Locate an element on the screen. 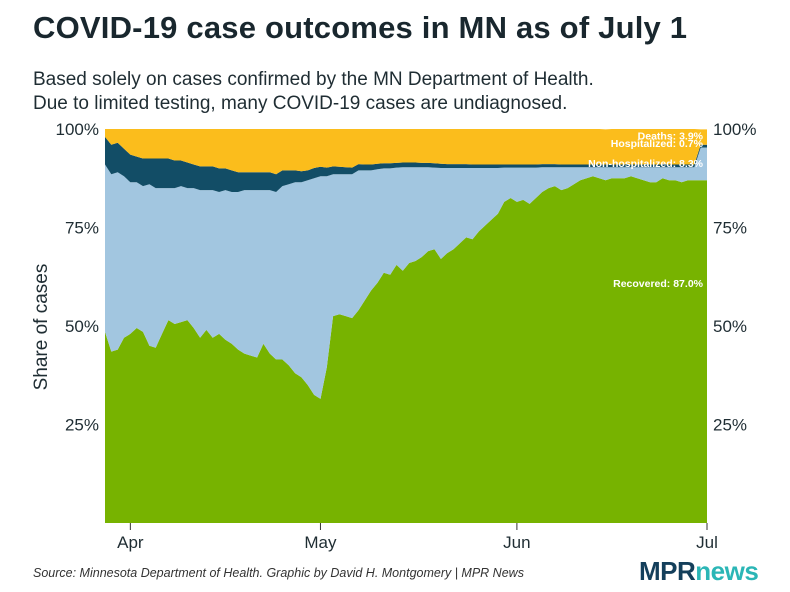  y-axis-right: 25% 50% 75% 100% is located at coordinates (734, 277).